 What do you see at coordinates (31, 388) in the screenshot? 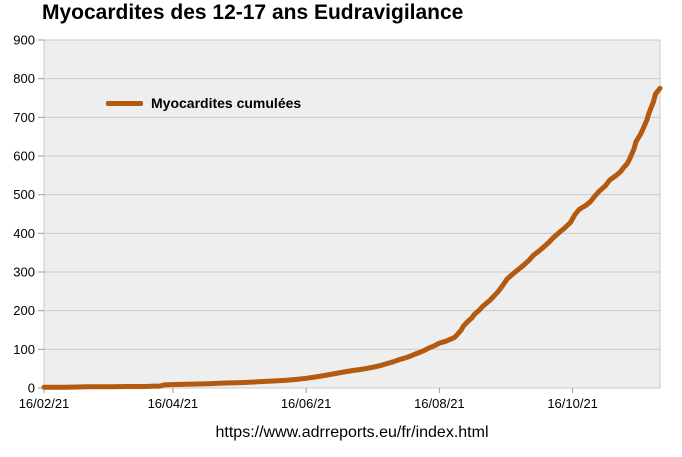
I see `y-tick-label: 0` at bounding box center [31, 388].